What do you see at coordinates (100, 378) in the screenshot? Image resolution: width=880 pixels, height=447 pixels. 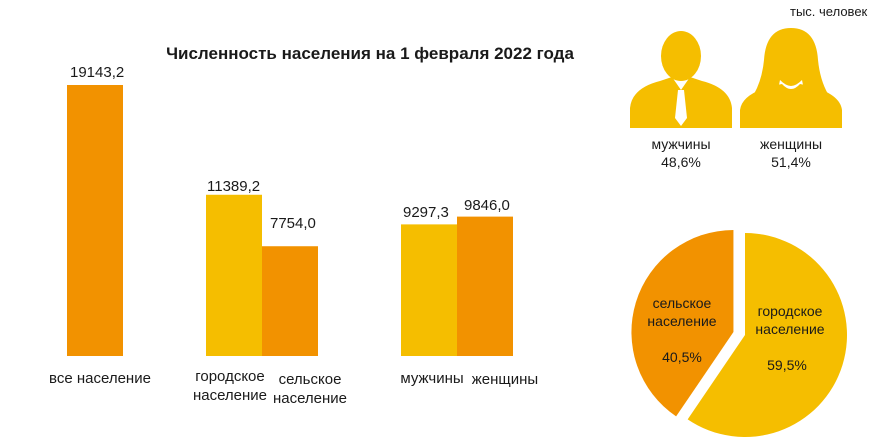 I see `bar-label-total: все население` at bounding box center [100, 378].